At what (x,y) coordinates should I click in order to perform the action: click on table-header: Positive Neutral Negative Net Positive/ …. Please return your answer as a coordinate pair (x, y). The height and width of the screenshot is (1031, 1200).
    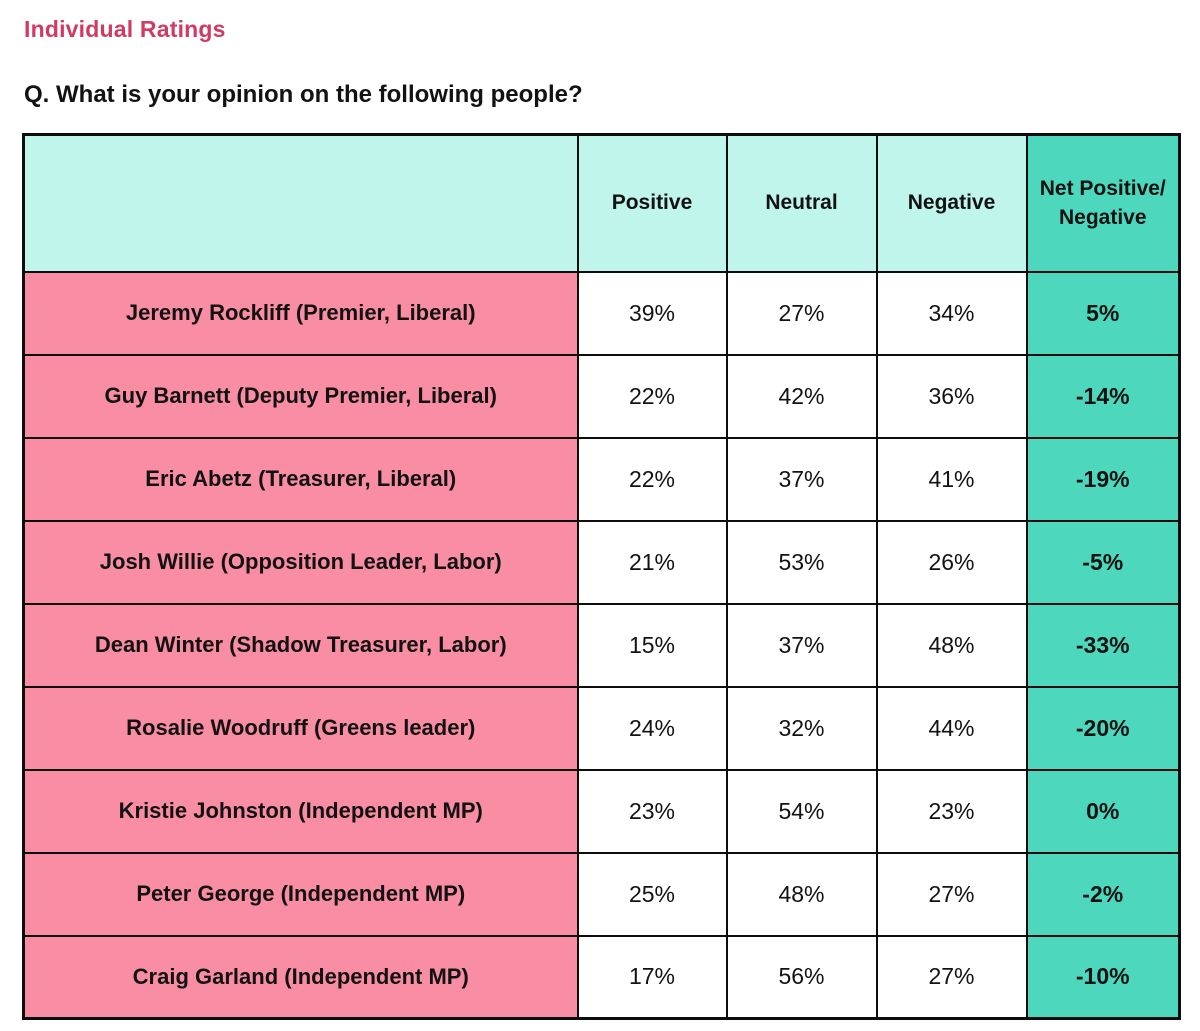
    Looking at the image, I should click on (601, 203).